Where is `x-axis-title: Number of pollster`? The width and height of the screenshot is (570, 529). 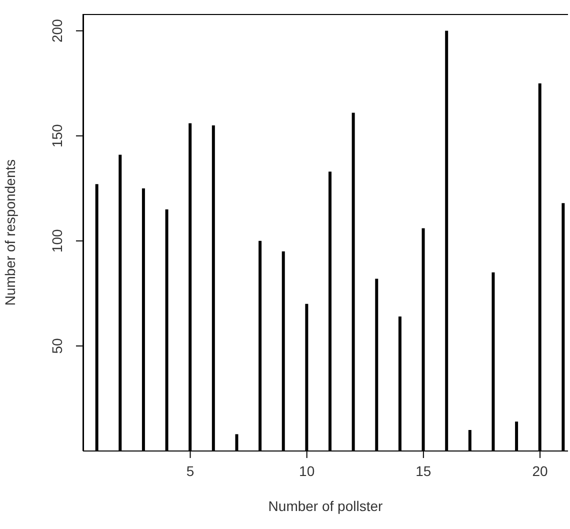
x-axis-title: Number of pollster is located at coordinates (326, 506).